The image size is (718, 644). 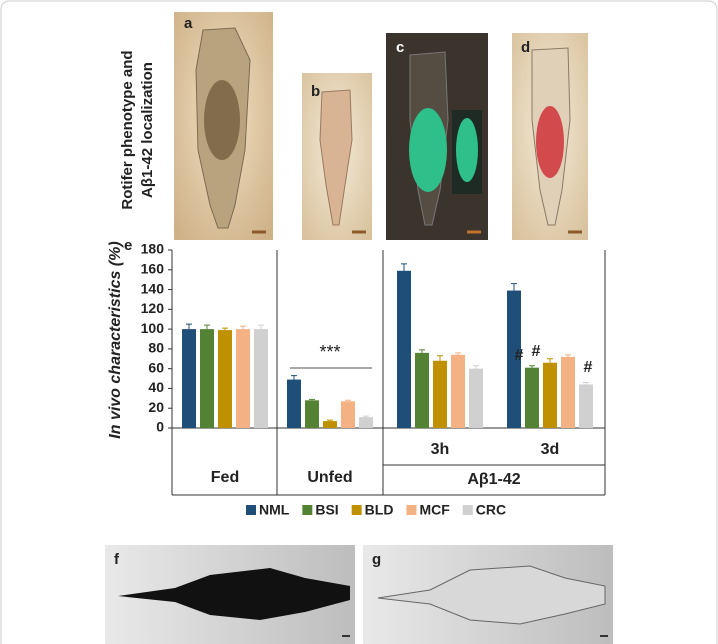 What do you see at coordinates (160, 427) in the screenshot?
I see `y-tick-label: 0` at bounding box center [160, 427].